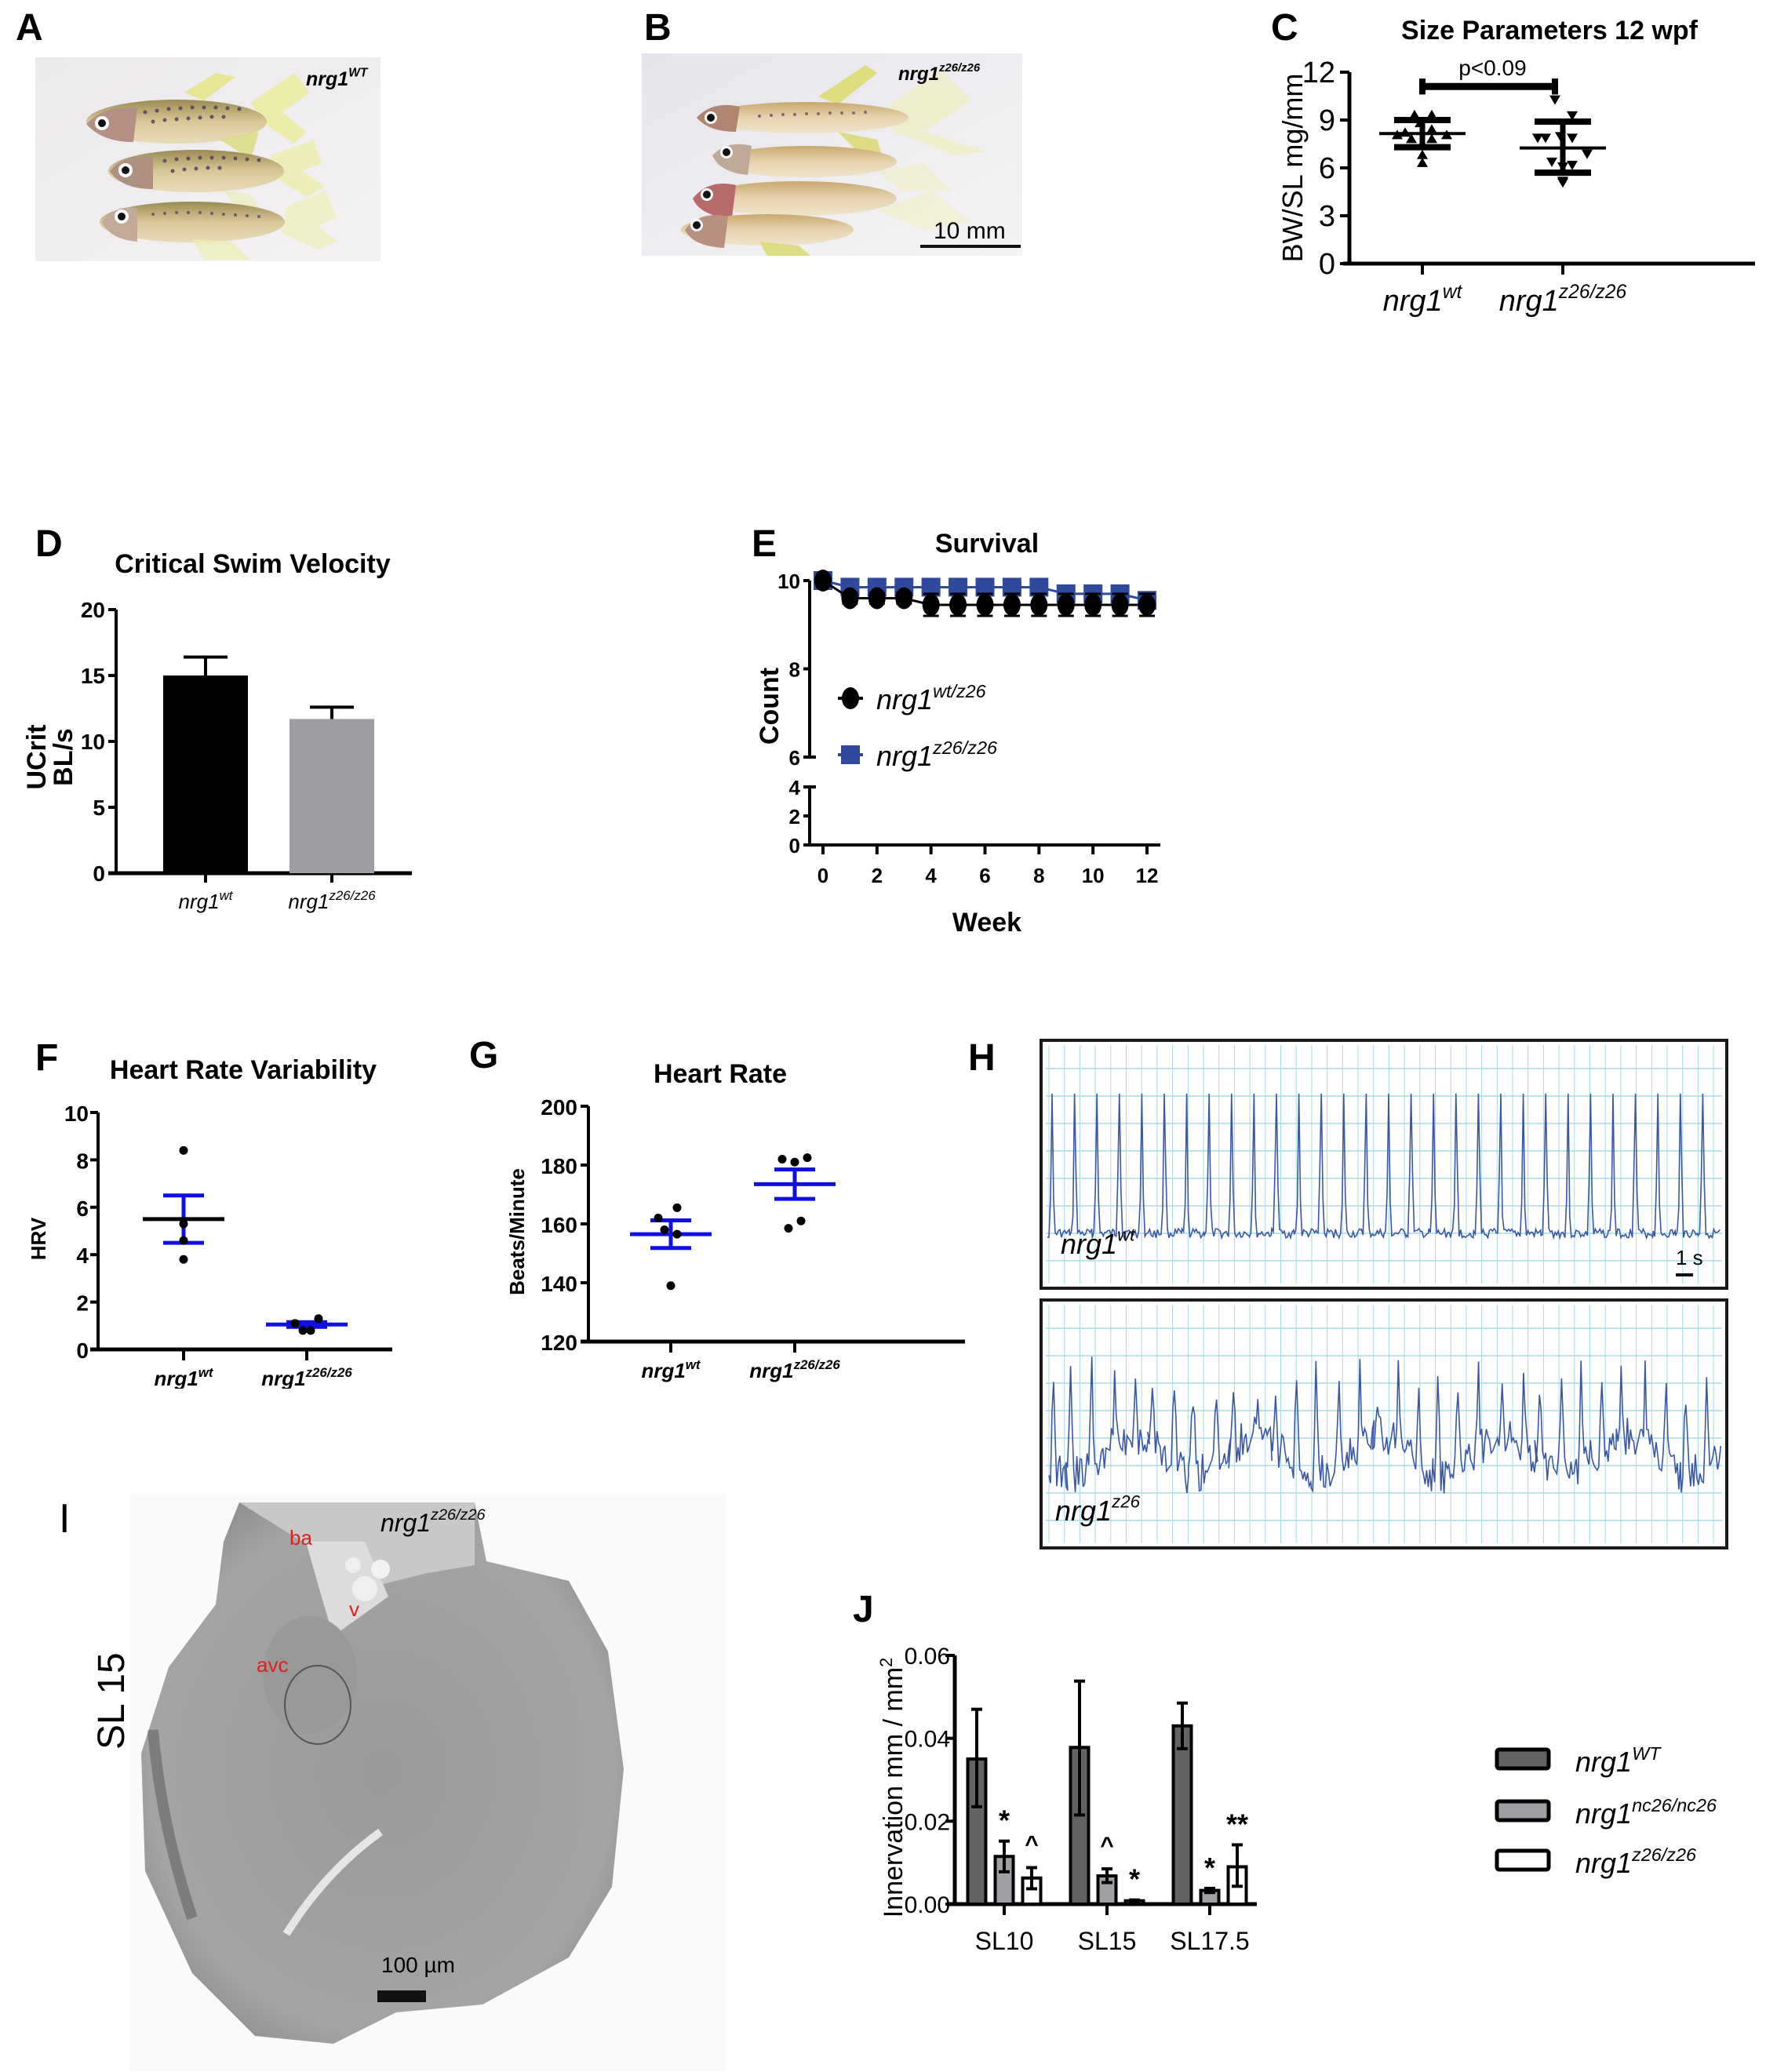 The image size is (1766, 2072). I want to click on y-tick-label: 2, so click(82, 1303).